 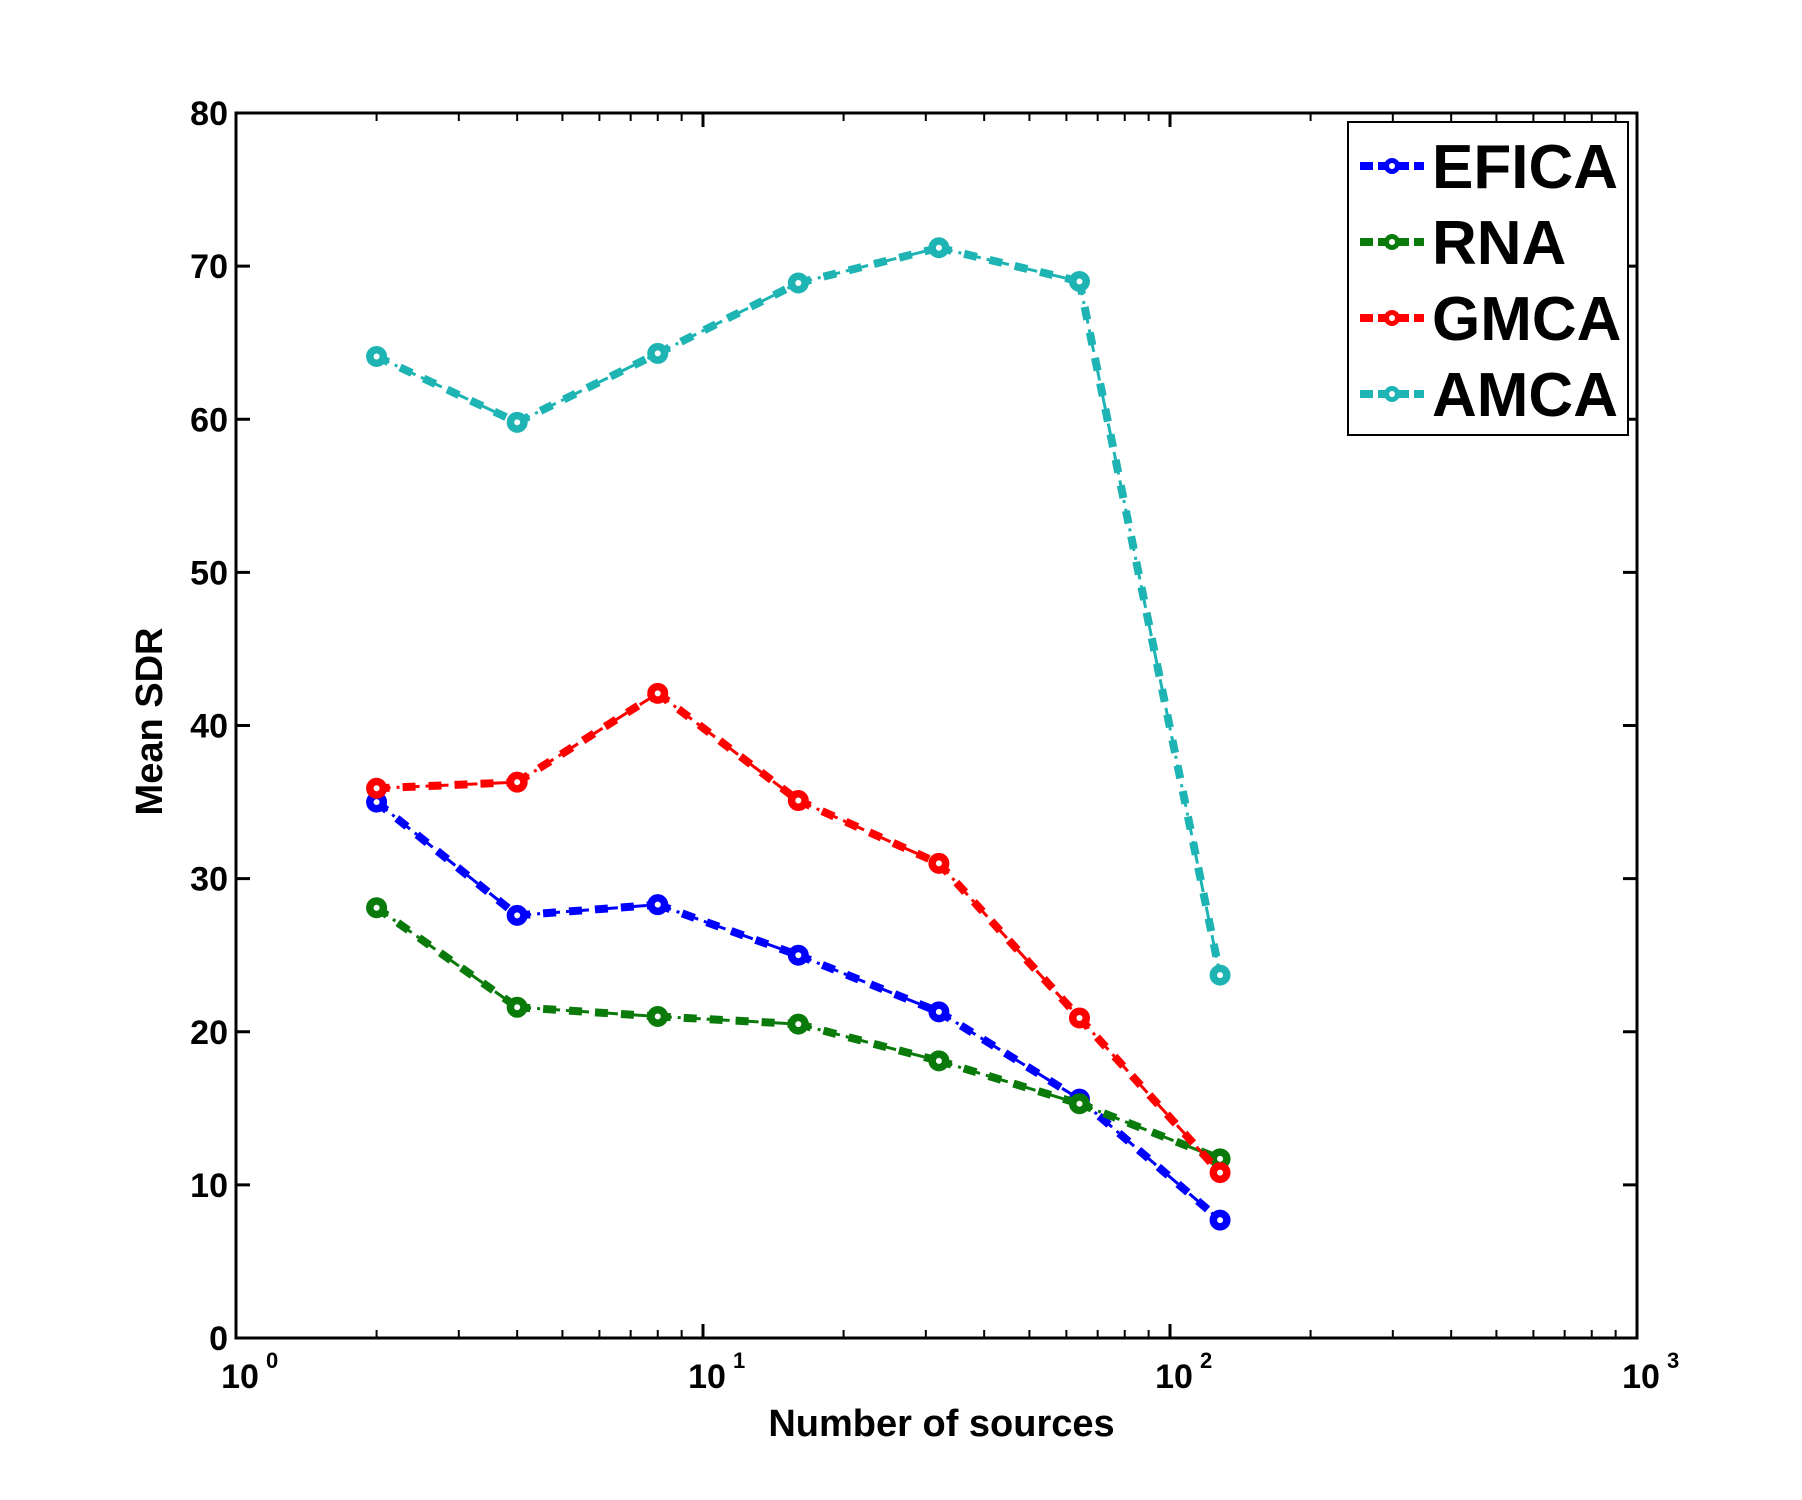 What do you see at coordinates (218, 1339) in the screenshot?
I see `y-tick-label: 0` at bounding box center [218, 1339].